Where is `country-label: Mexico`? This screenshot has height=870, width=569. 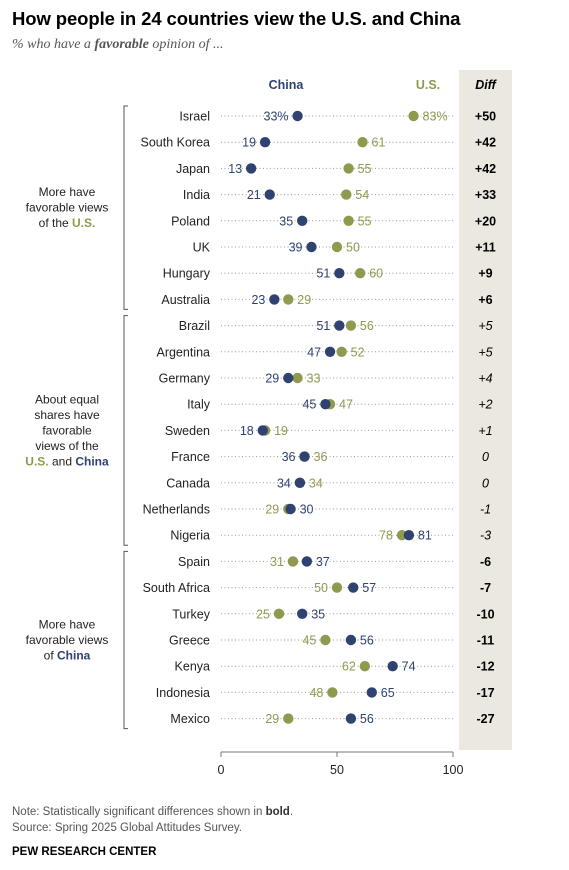 country-label: Mexico is located at coordinates (190, 719).